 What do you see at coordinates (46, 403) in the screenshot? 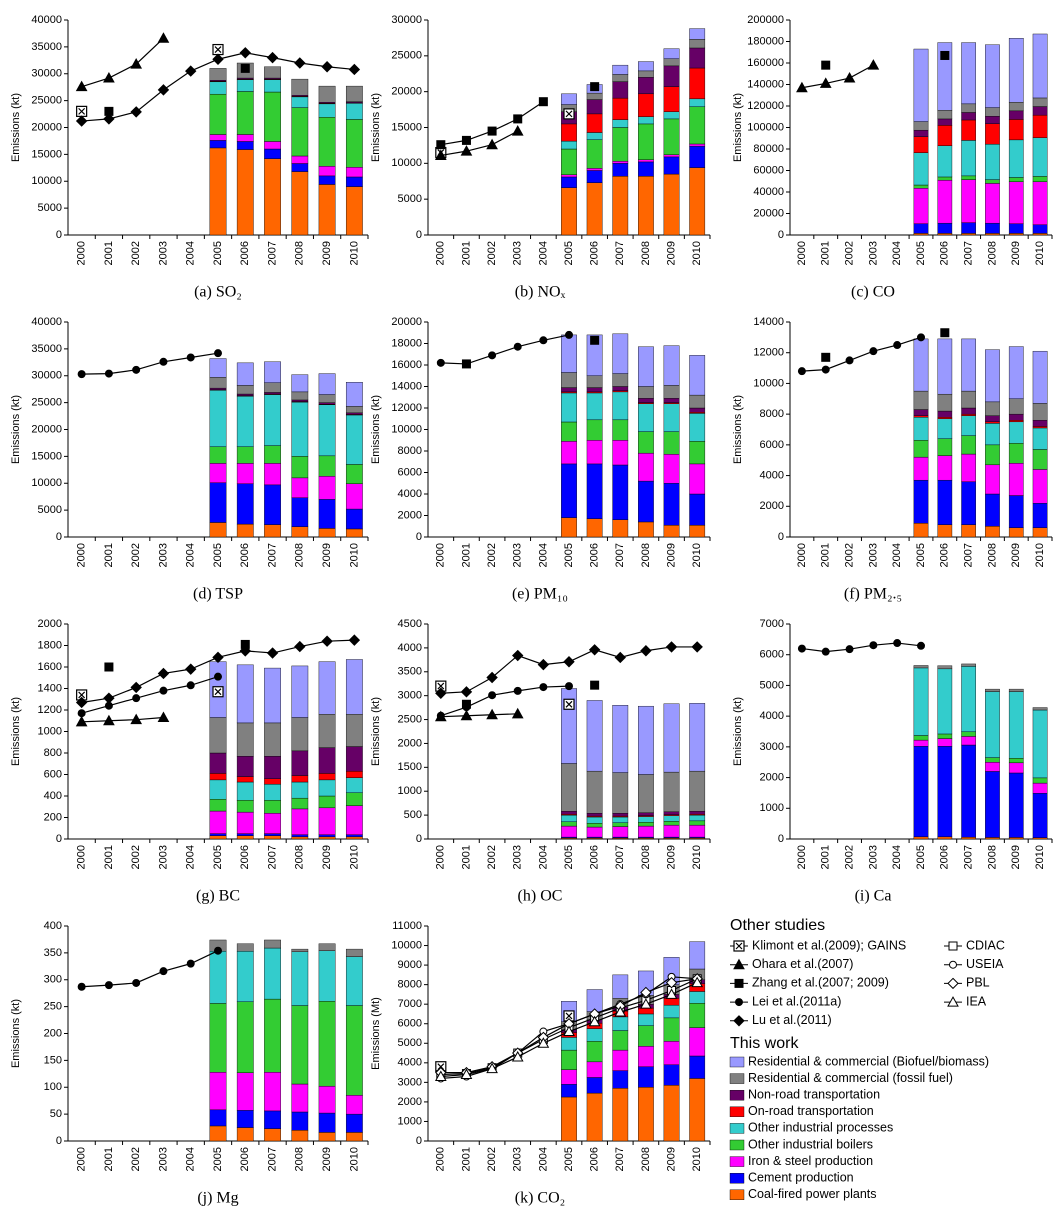
I see `y-tick-label: 25000` at bounding box center [46, 403].